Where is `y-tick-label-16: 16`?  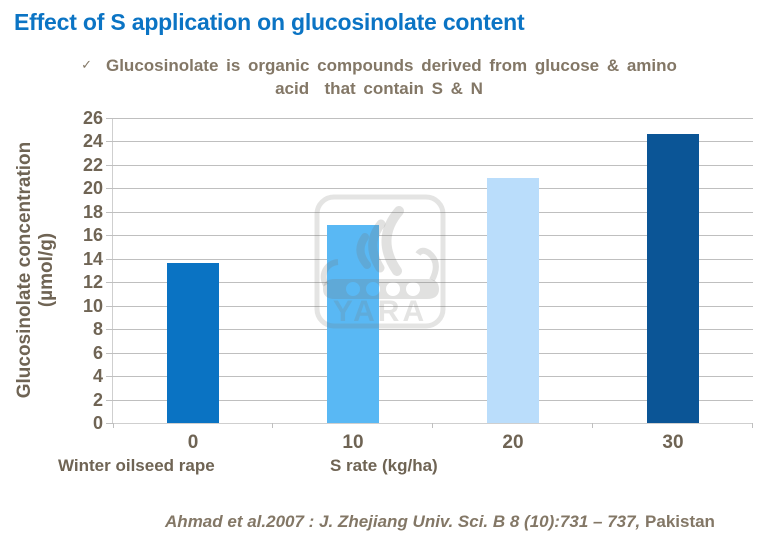 y-tick-label-16: 16 is located at coordinates (92, 235).